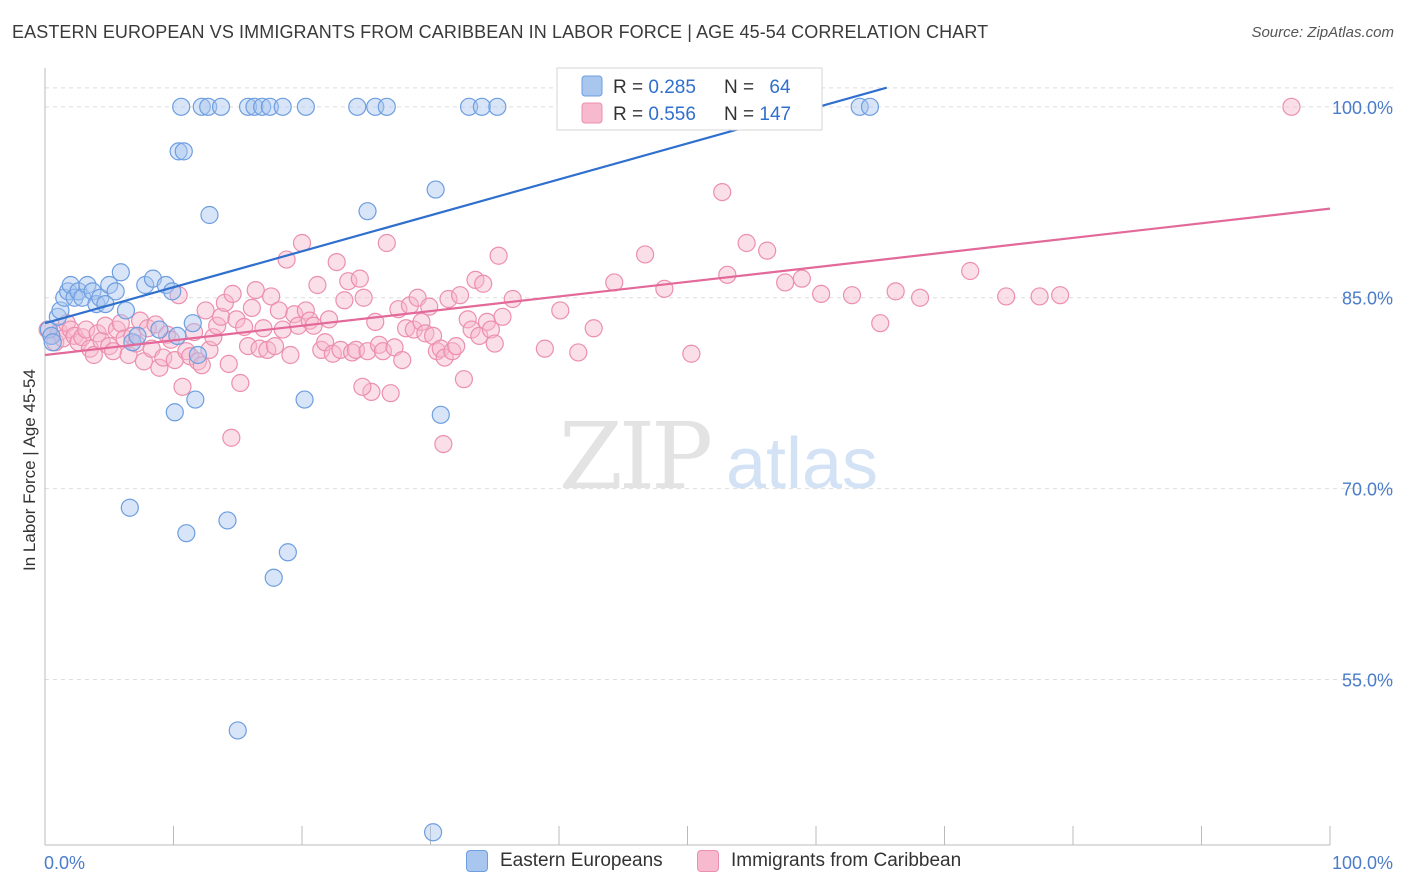 Image resolution: width=1406 pixels, height=892 pixels. Describe the element at coordinates (718, 456) in the screenshot. I see `watermark: ZIP atlas` at that location.